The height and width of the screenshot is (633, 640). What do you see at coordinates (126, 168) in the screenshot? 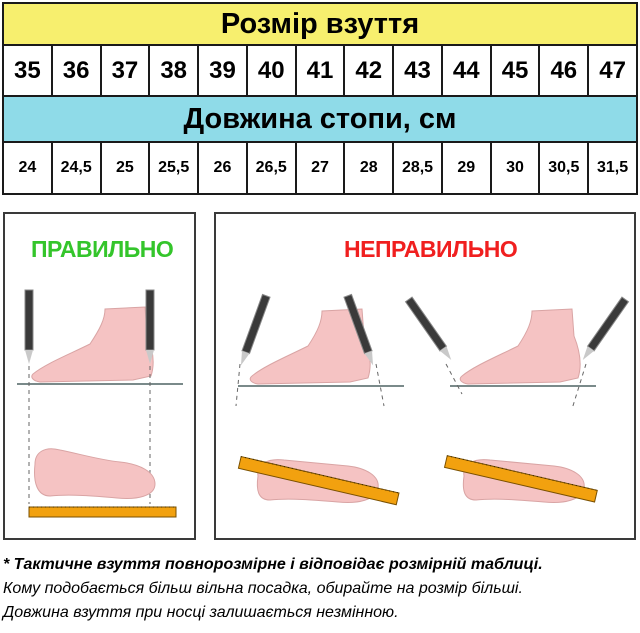
I see `length-cell: 25` at bounding box center [126, 168].